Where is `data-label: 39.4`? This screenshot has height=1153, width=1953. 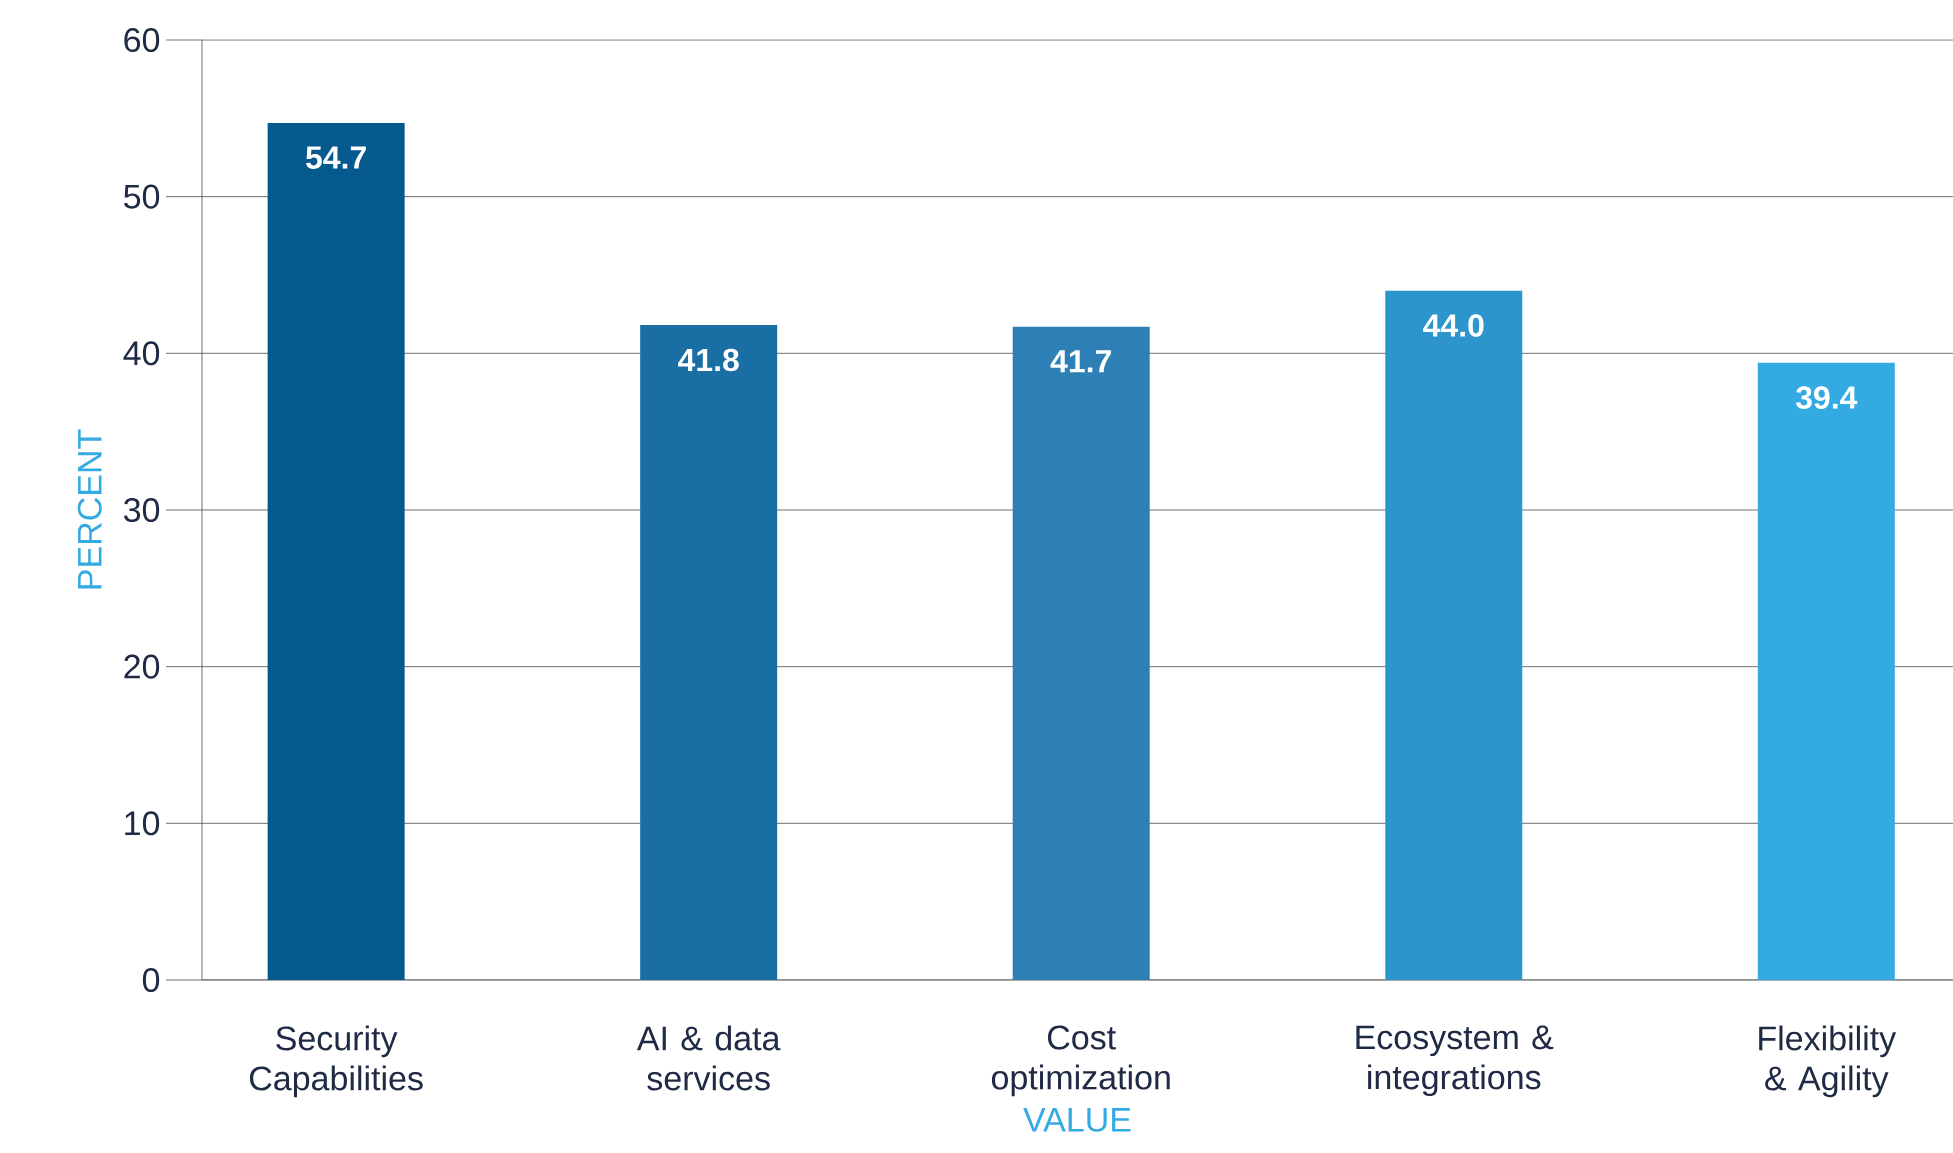 data-label: 39.4 is located at coordinates (1826, 397).